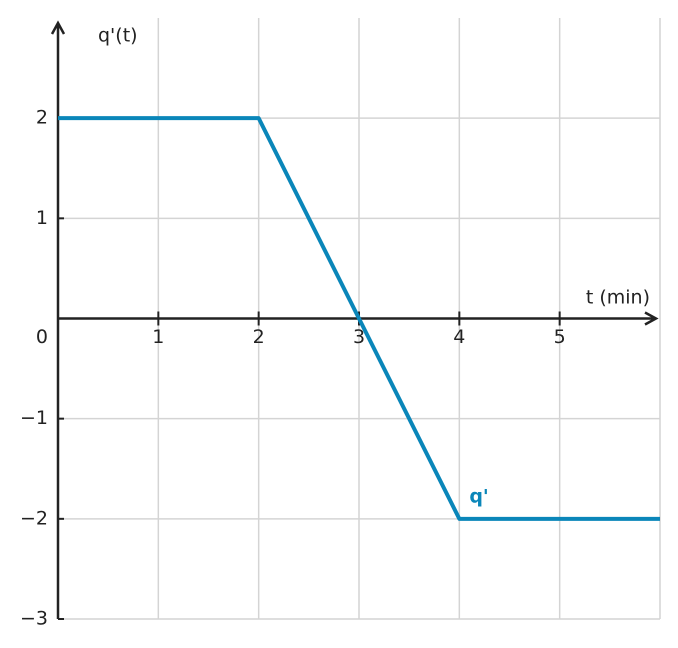 This screenshot has height=648, width=678. Describe the element at coordinates (42, 218) in the screenshot. I see `y-tick-label: 1` at that location.